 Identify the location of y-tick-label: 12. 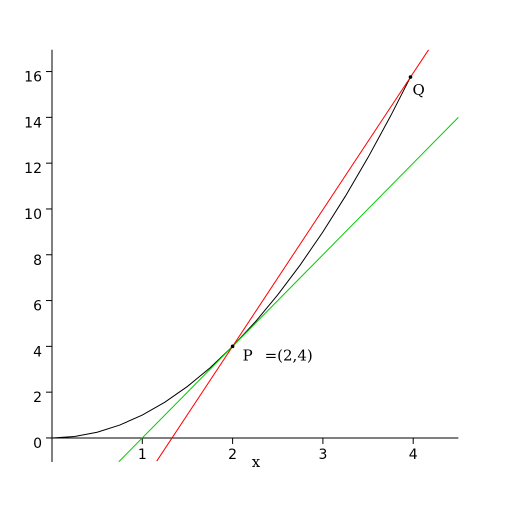
(33, 169).